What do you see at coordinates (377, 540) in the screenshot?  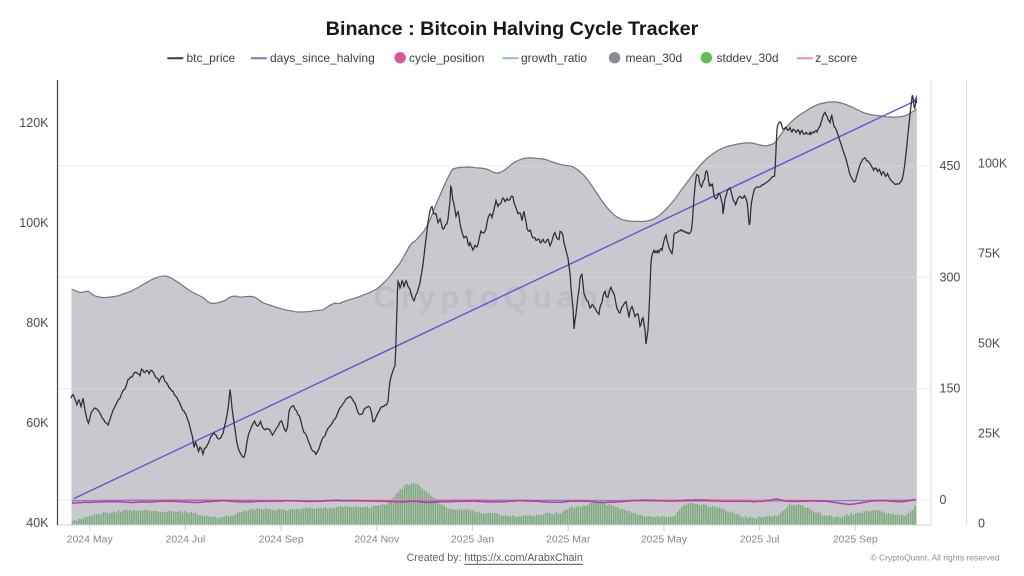 I see `svg-text: 2024 Nov` at bounding box center [377, 540].